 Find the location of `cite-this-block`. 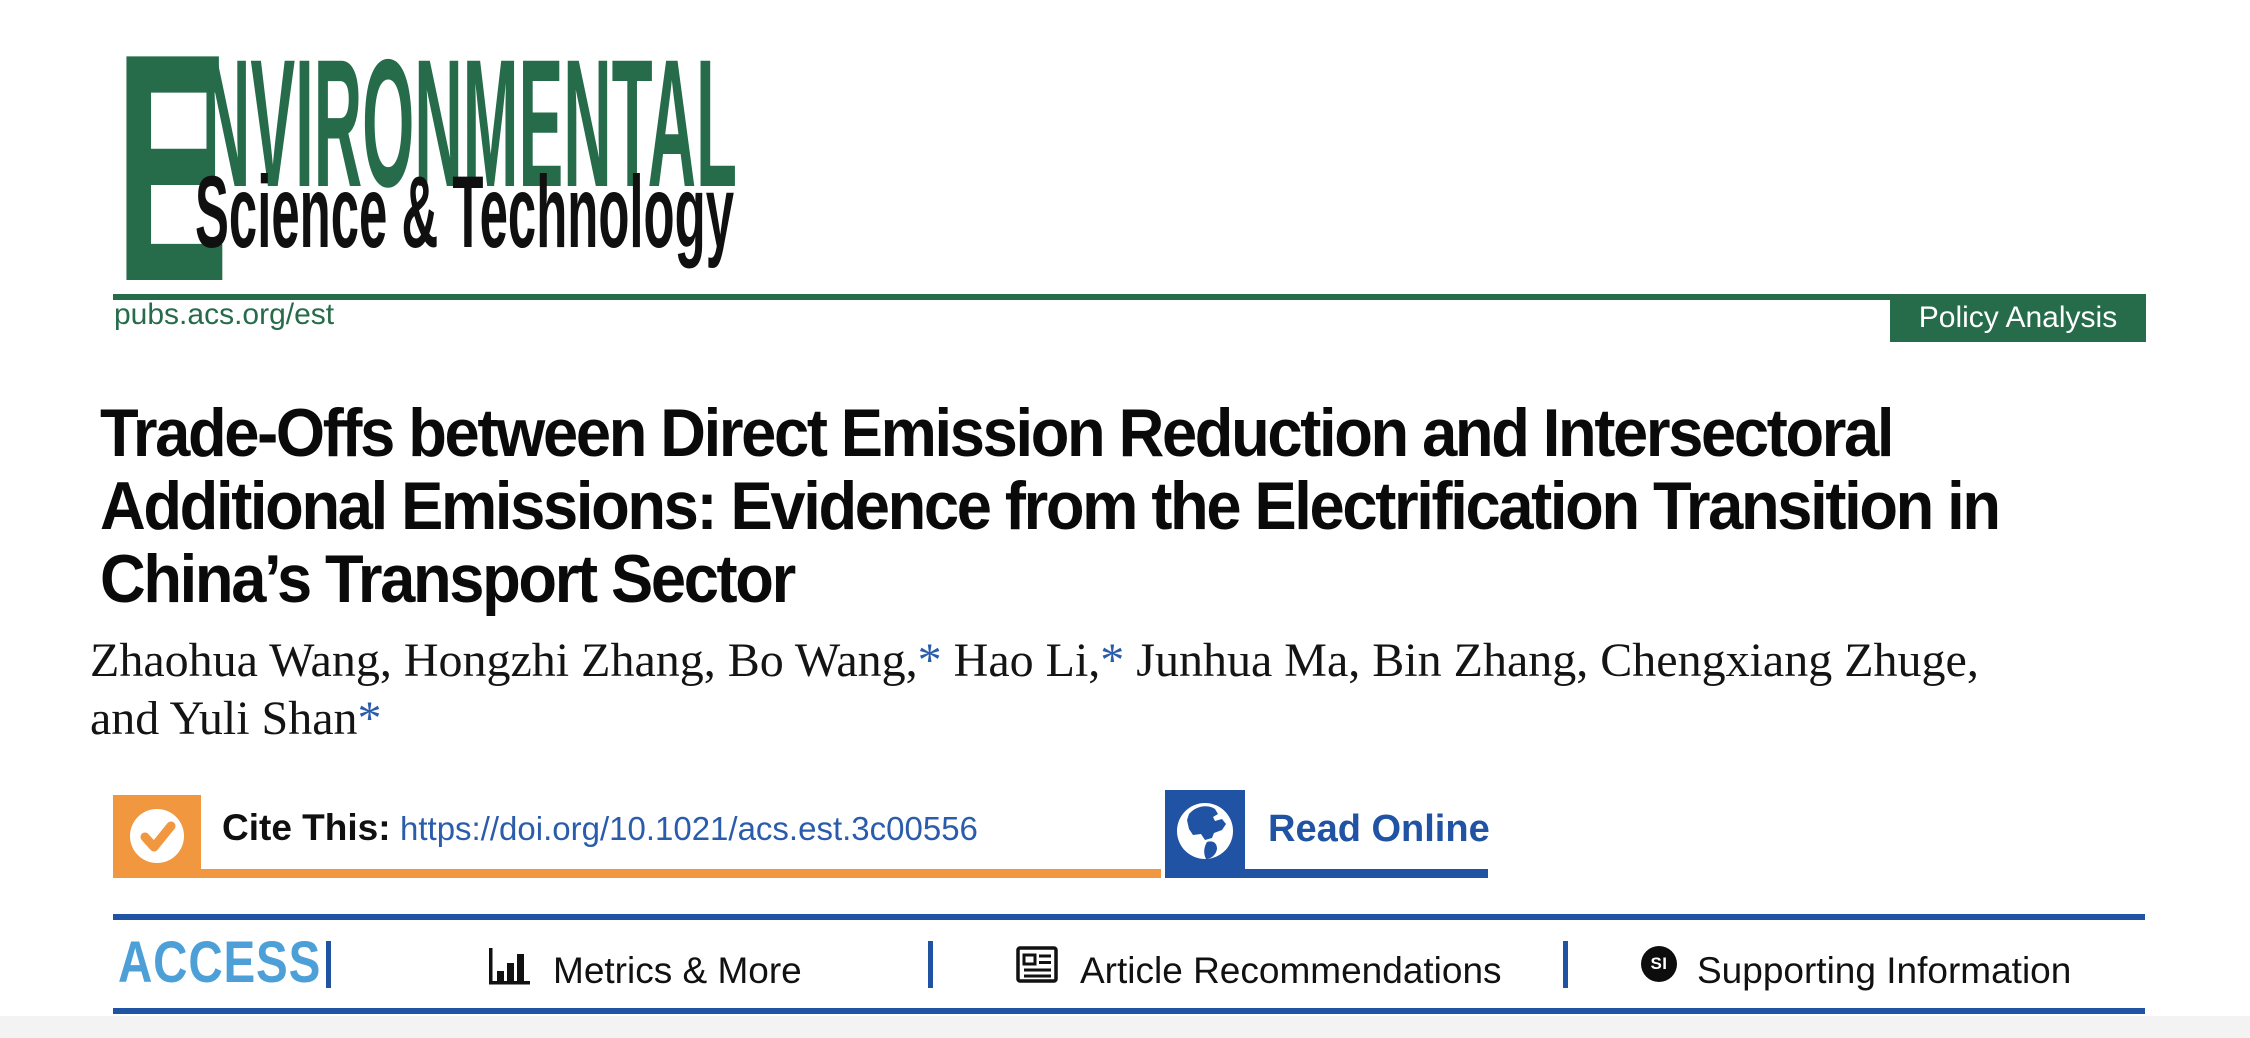

cite-this-block is located at coordinates (157, 836).